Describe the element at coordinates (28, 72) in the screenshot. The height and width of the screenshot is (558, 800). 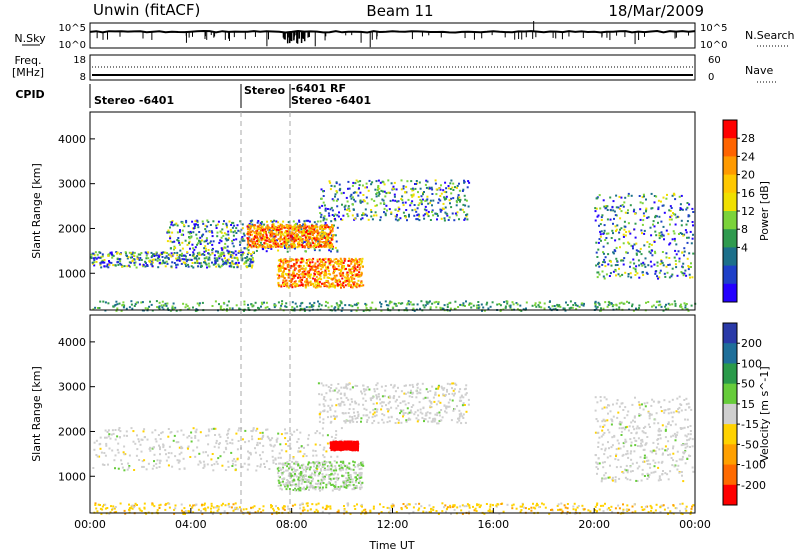
I see `freq-unit: [MHz]` at that location.